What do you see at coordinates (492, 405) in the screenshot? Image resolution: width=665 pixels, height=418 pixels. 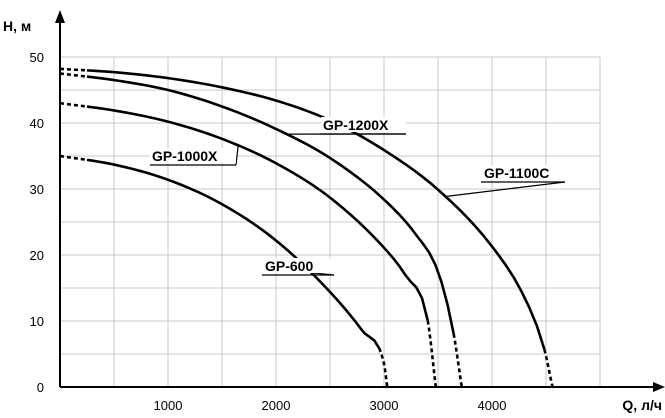 I see `x-tick-label: 4000` at bounding box center [492, 405].